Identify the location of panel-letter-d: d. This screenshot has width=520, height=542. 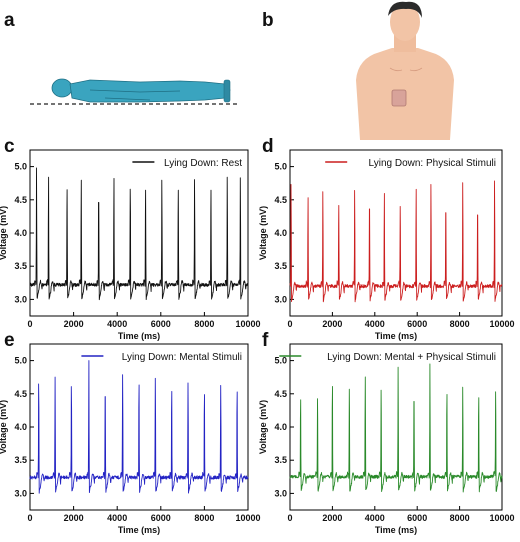
(268, 146).